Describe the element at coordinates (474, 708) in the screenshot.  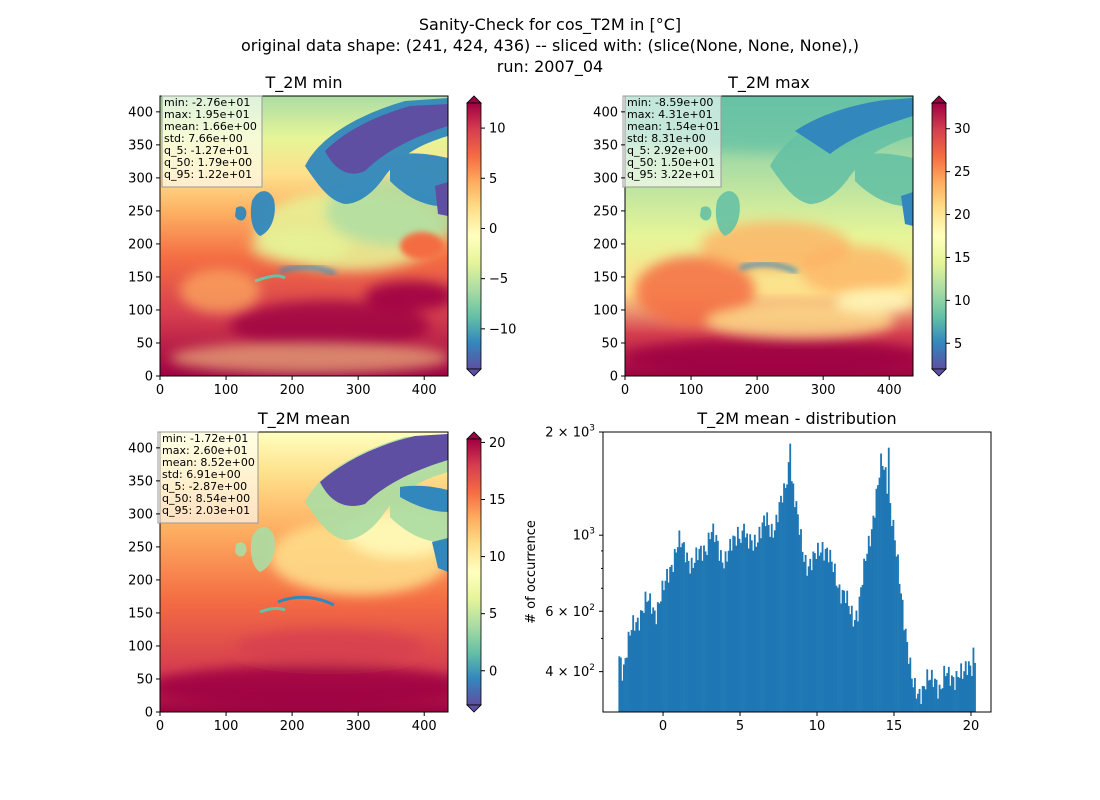
I see `colorbar-extend-bottom` at that location.